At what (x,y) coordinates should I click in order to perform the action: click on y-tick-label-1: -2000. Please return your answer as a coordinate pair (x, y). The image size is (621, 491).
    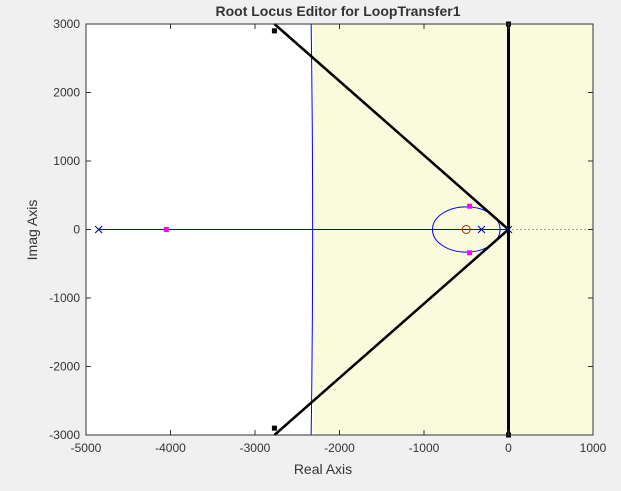
    Looking at the image, I should click on (64, 367).